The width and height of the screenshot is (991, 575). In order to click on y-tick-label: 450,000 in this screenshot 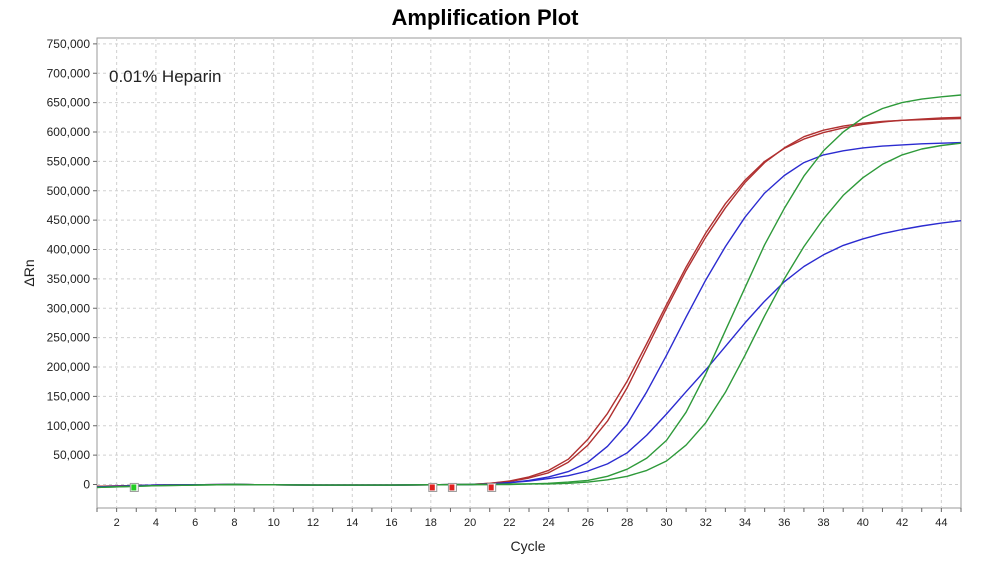, I will do `click(69, 220)`.